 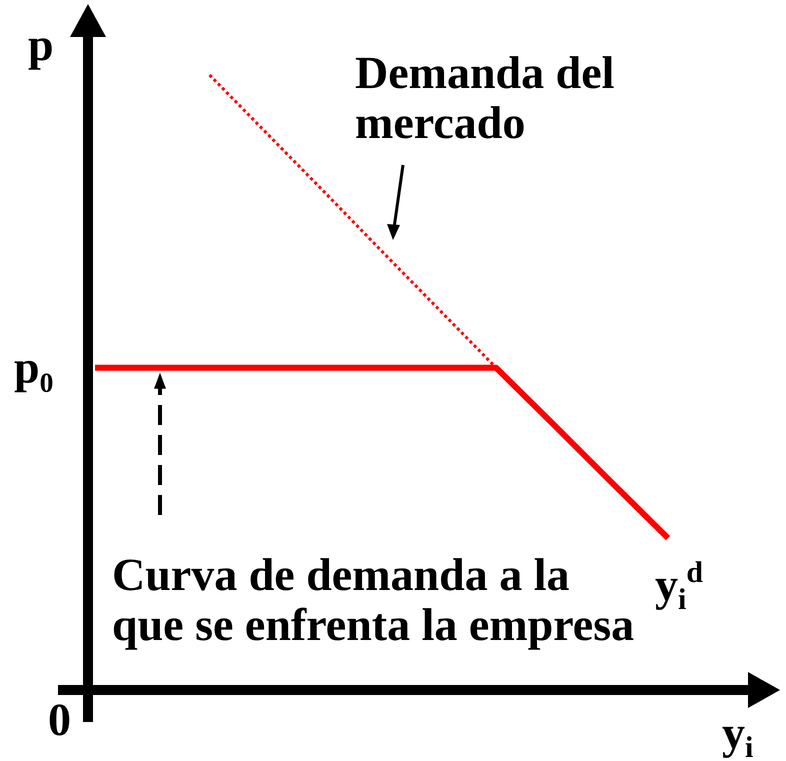 I want to click on annotation: Demanda del mercado, so click(x=484, y=97).